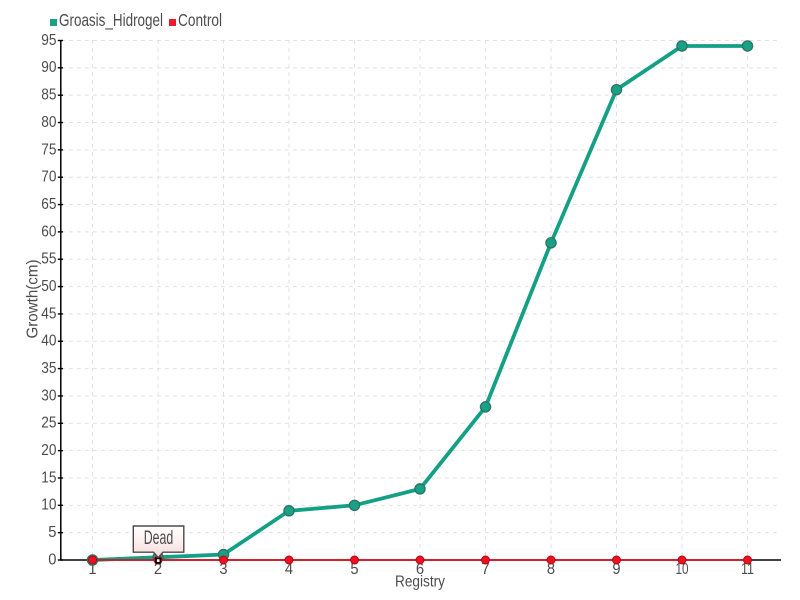 The width and height of the screenshot is (800, 600). What do you see at coordinates (48, 67) in the screenshot?
I see `svg-text: 90` at bounding box center [48, 67].